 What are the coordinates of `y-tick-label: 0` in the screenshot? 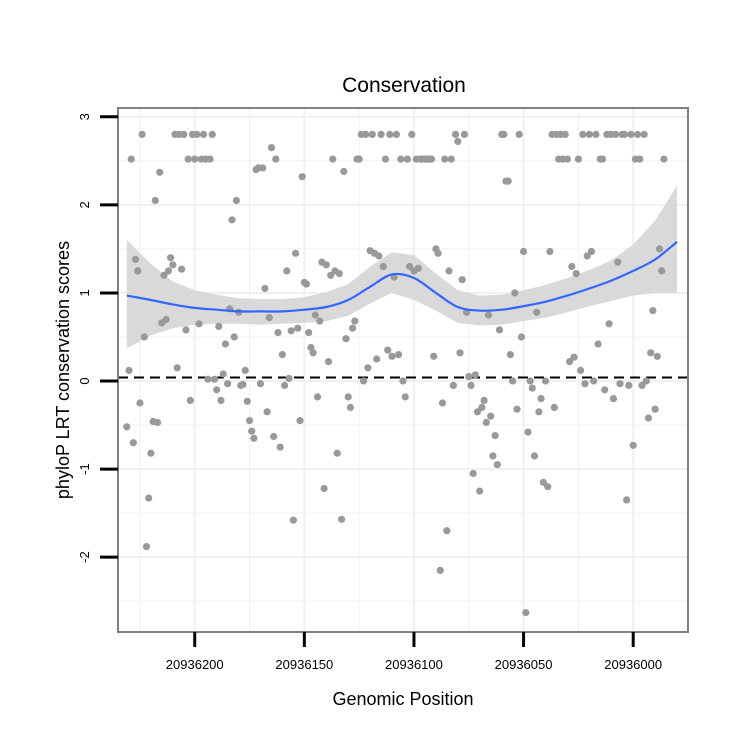 It's located at (84, 380).